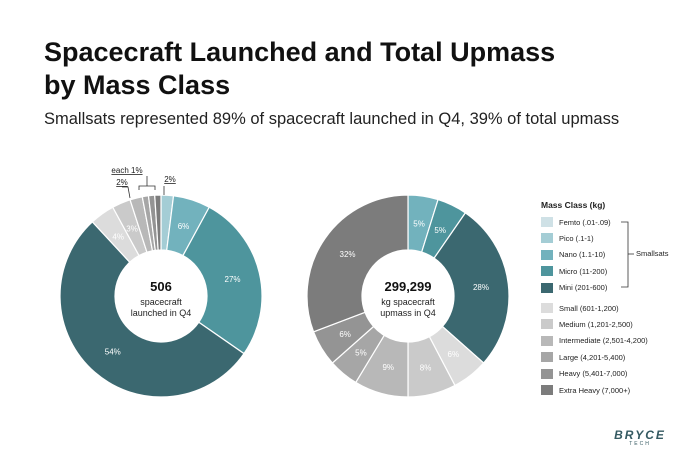 The height and width of the screenshot is (462, 684). I want to click on callout-line-2pct-left, so click(126, 192).